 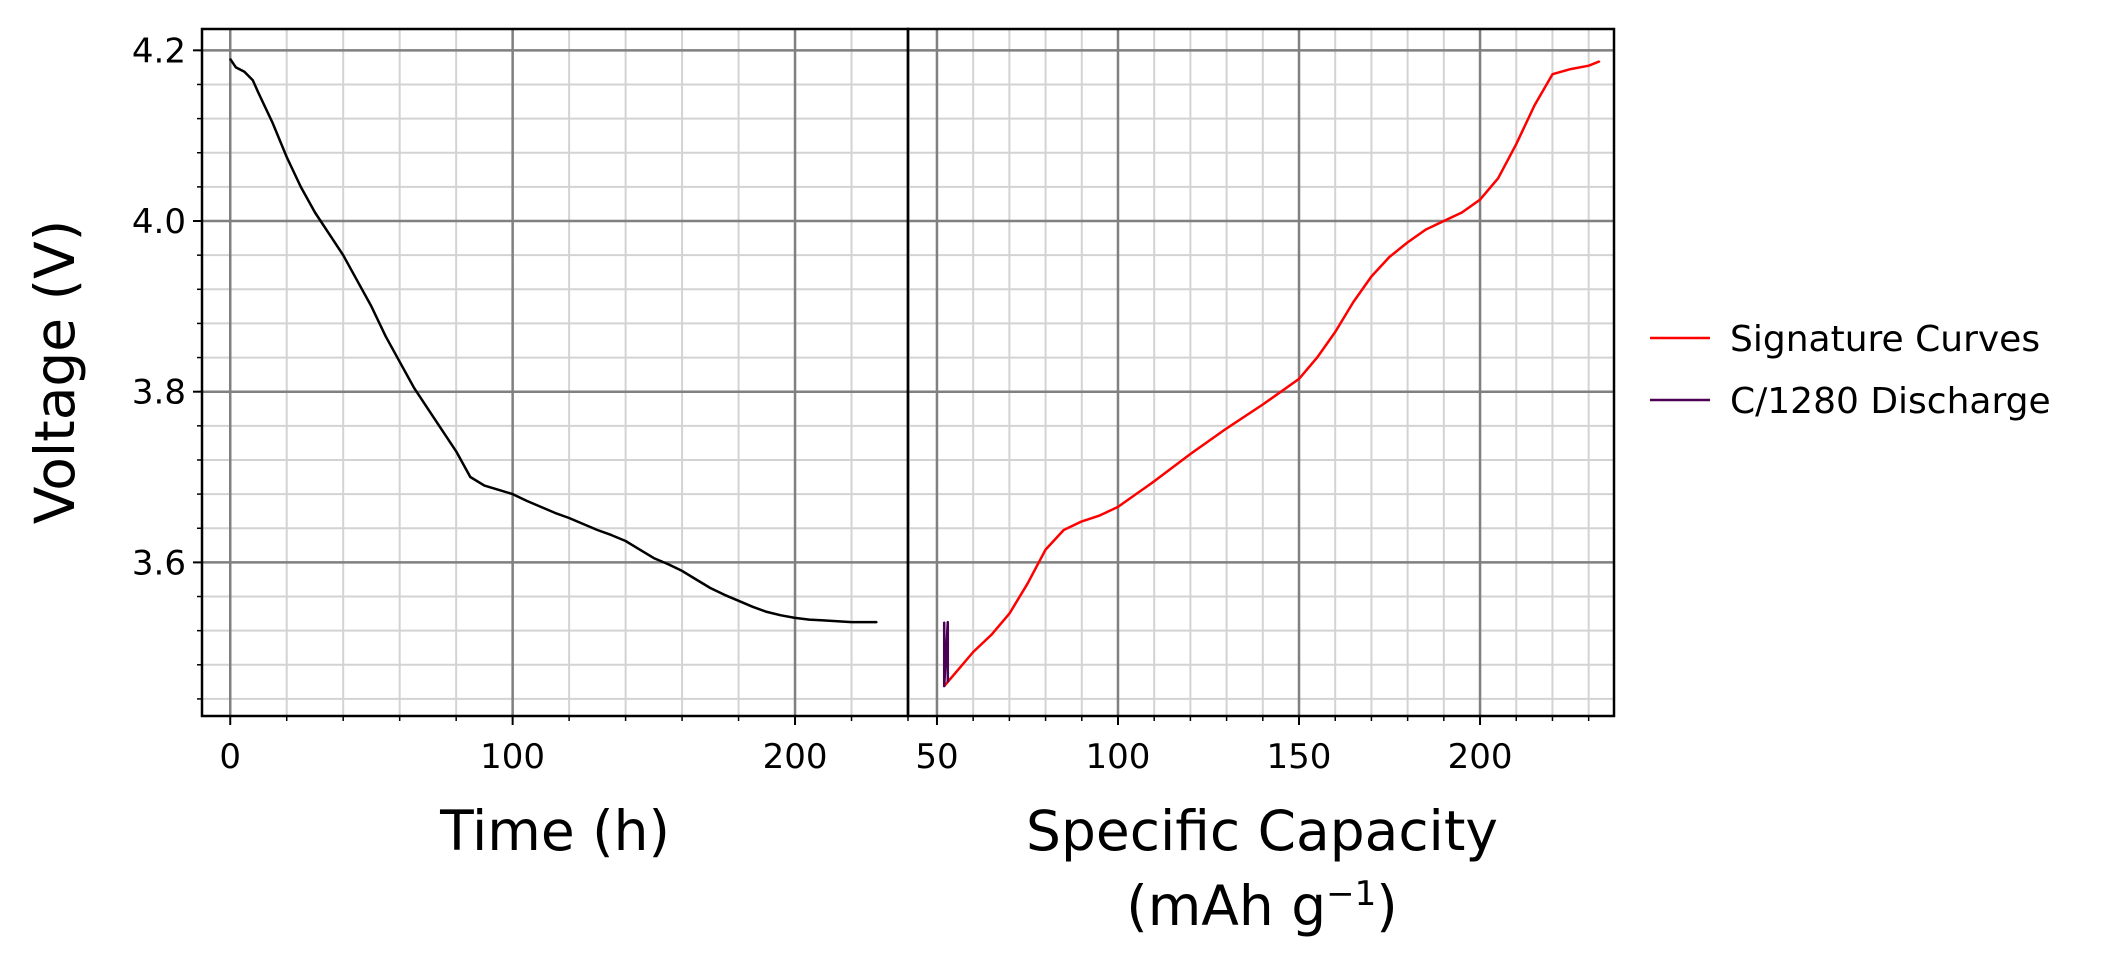 I want to click on legend: Signature Curves C/1280 Discharge, so click(x=1850, y=370).